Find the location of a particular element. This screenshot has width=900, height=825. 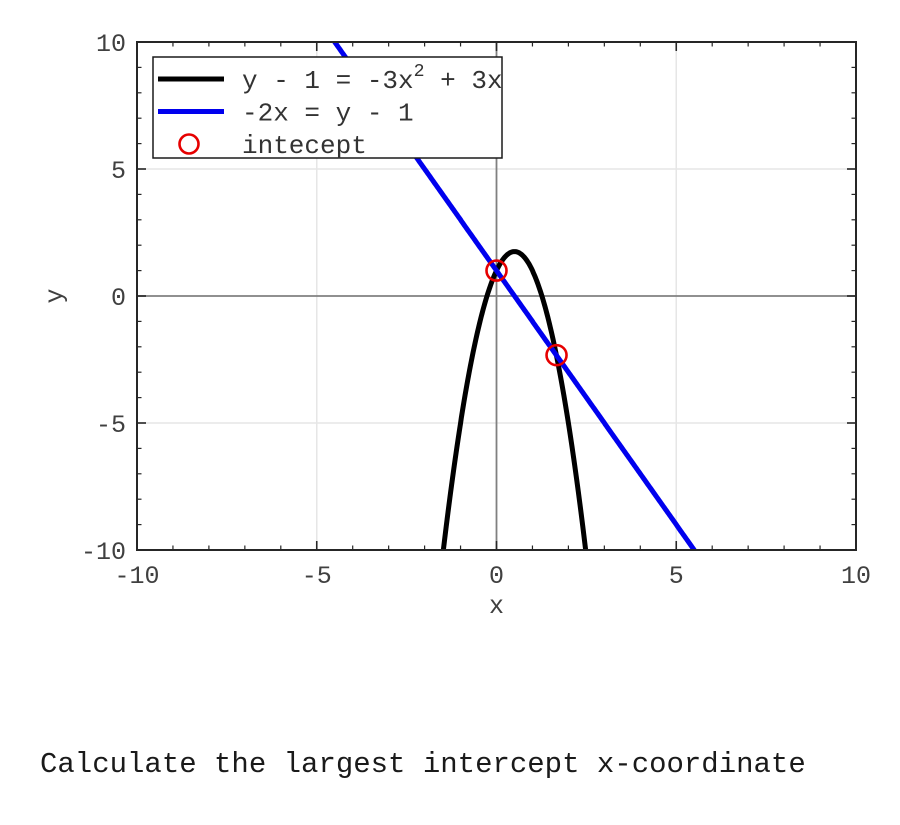

legend-marker-sample is located at coordinates (189, 144).